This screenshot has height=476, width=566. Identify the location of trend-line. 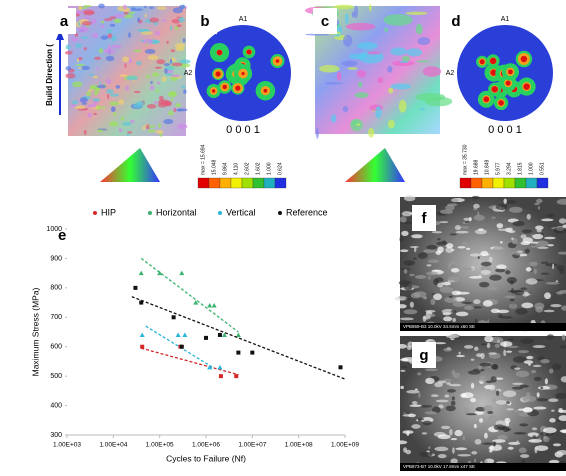
(189, 295).